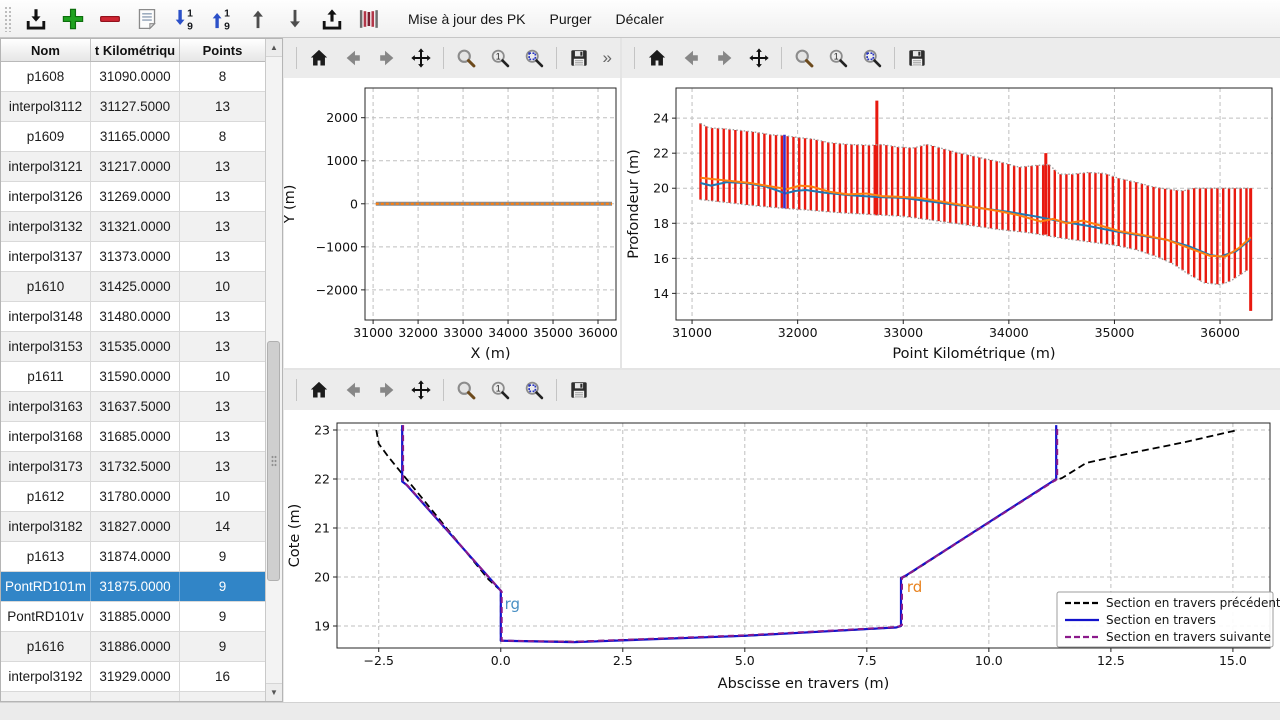 This screenshot has width=1280, height=720. Describe the element at coordinates (369, 19) in the screenshot. I see `sections-button` at that location.